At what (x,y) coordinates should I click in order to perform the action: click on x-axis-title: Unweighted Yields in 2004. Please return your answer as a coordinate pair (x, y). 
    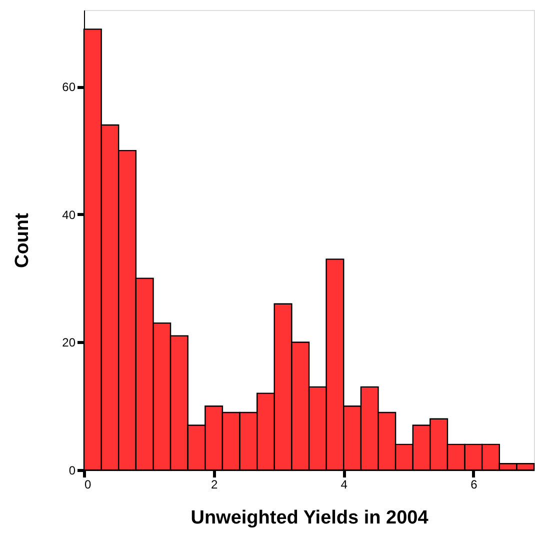
    Looking at the image, I should click on (309, 518).